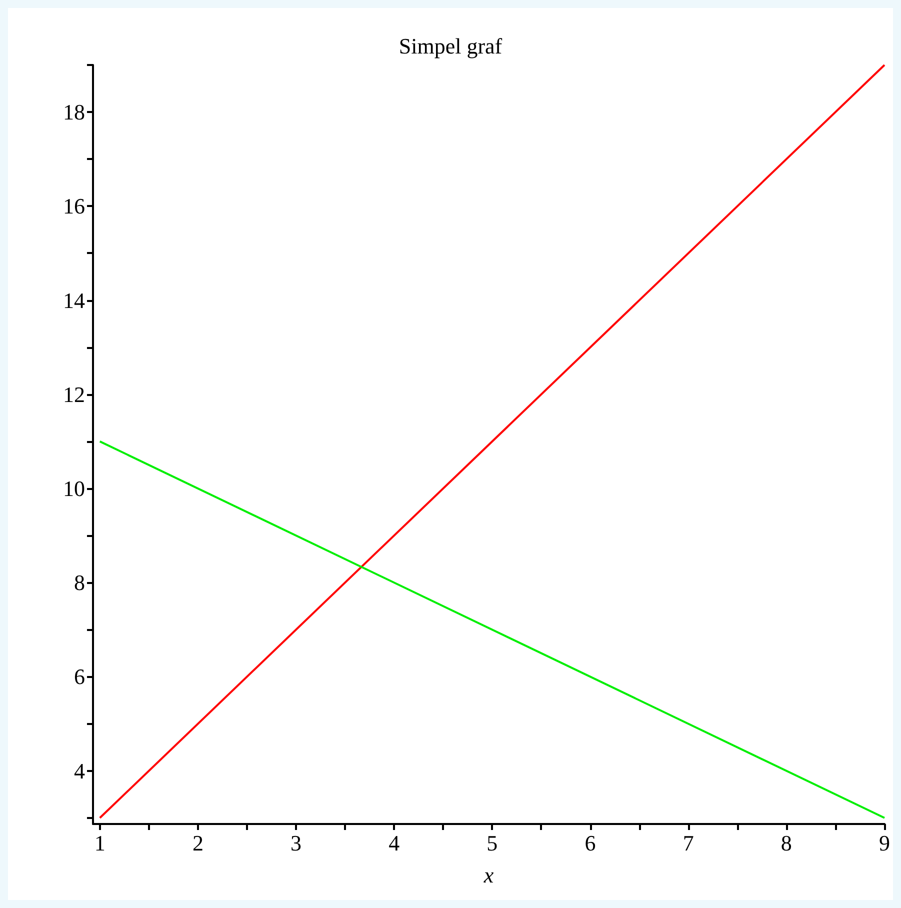 The image size is (901, 908). What do you see at coordinates (590, 843) in the screenshot?
I see `x-tick-label: 6` at bounding box center [590, 843].